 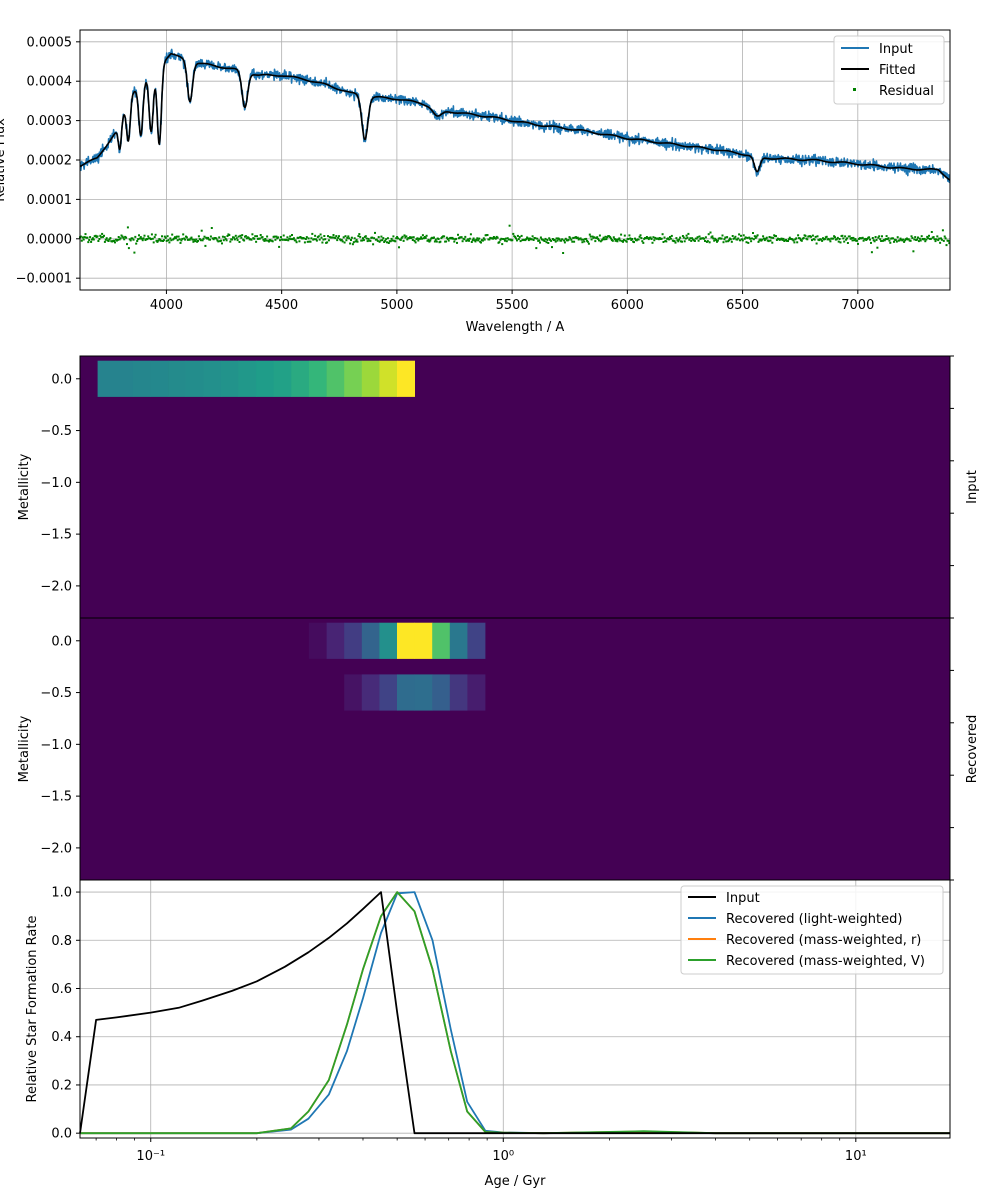 What do you see at coordinates (972, 487) in the screenshot?
I see `input-grid-side-label: Input` at bounding box center [972, 487].